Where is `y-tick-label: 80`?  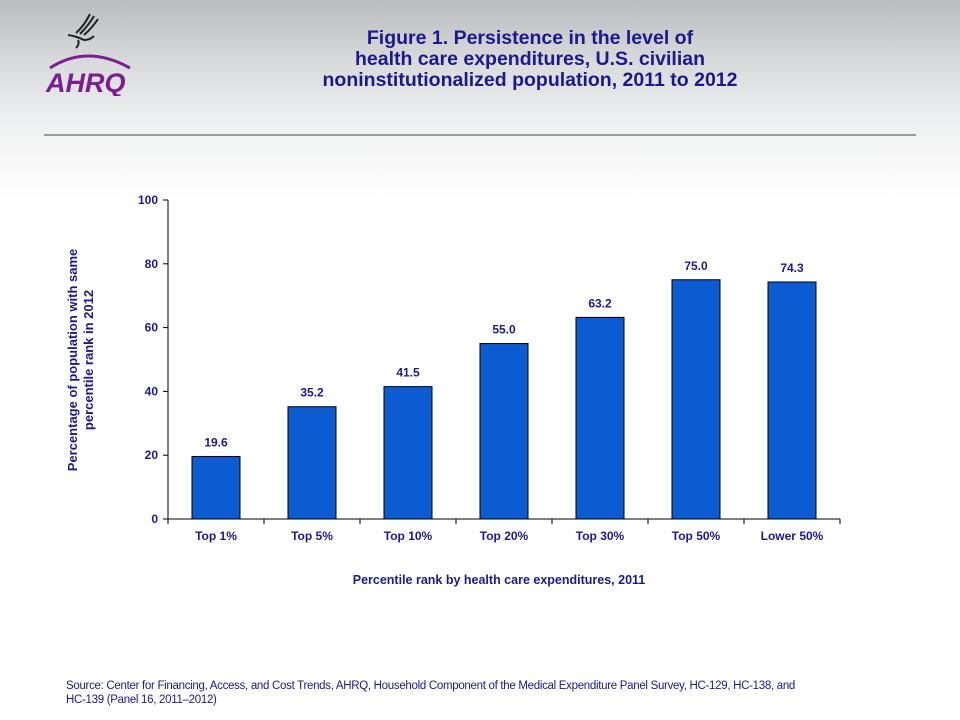
y-tick-label: 80 is located at coordinates (152, 264).